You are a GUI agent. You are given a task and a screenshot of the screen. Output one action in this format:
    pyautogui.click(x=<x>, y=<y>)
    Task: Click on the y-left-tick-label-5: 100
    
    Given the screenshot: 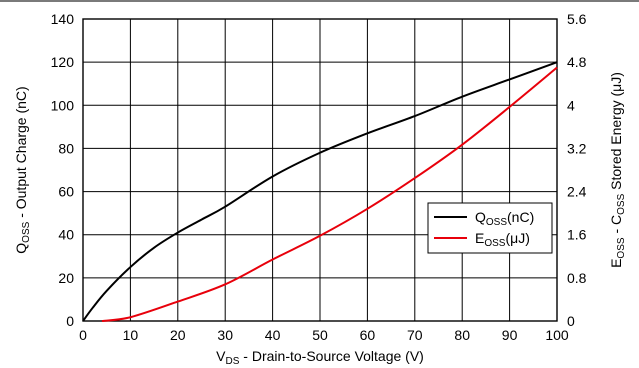 What is the action you would take?
    pyautogui.click(x=63, y=105)
    